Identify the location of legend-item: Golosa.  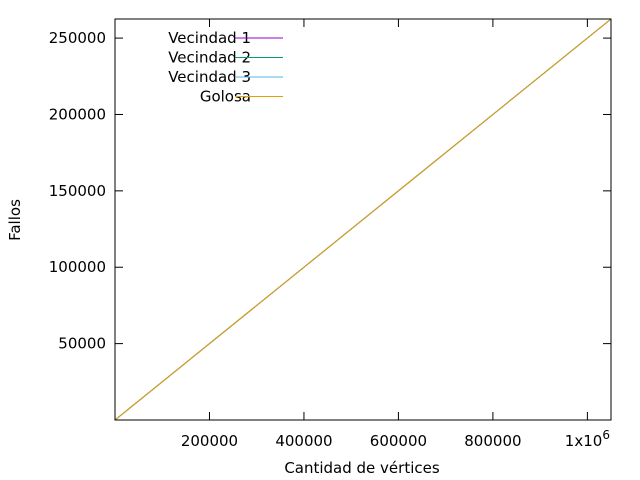
(241, 97).